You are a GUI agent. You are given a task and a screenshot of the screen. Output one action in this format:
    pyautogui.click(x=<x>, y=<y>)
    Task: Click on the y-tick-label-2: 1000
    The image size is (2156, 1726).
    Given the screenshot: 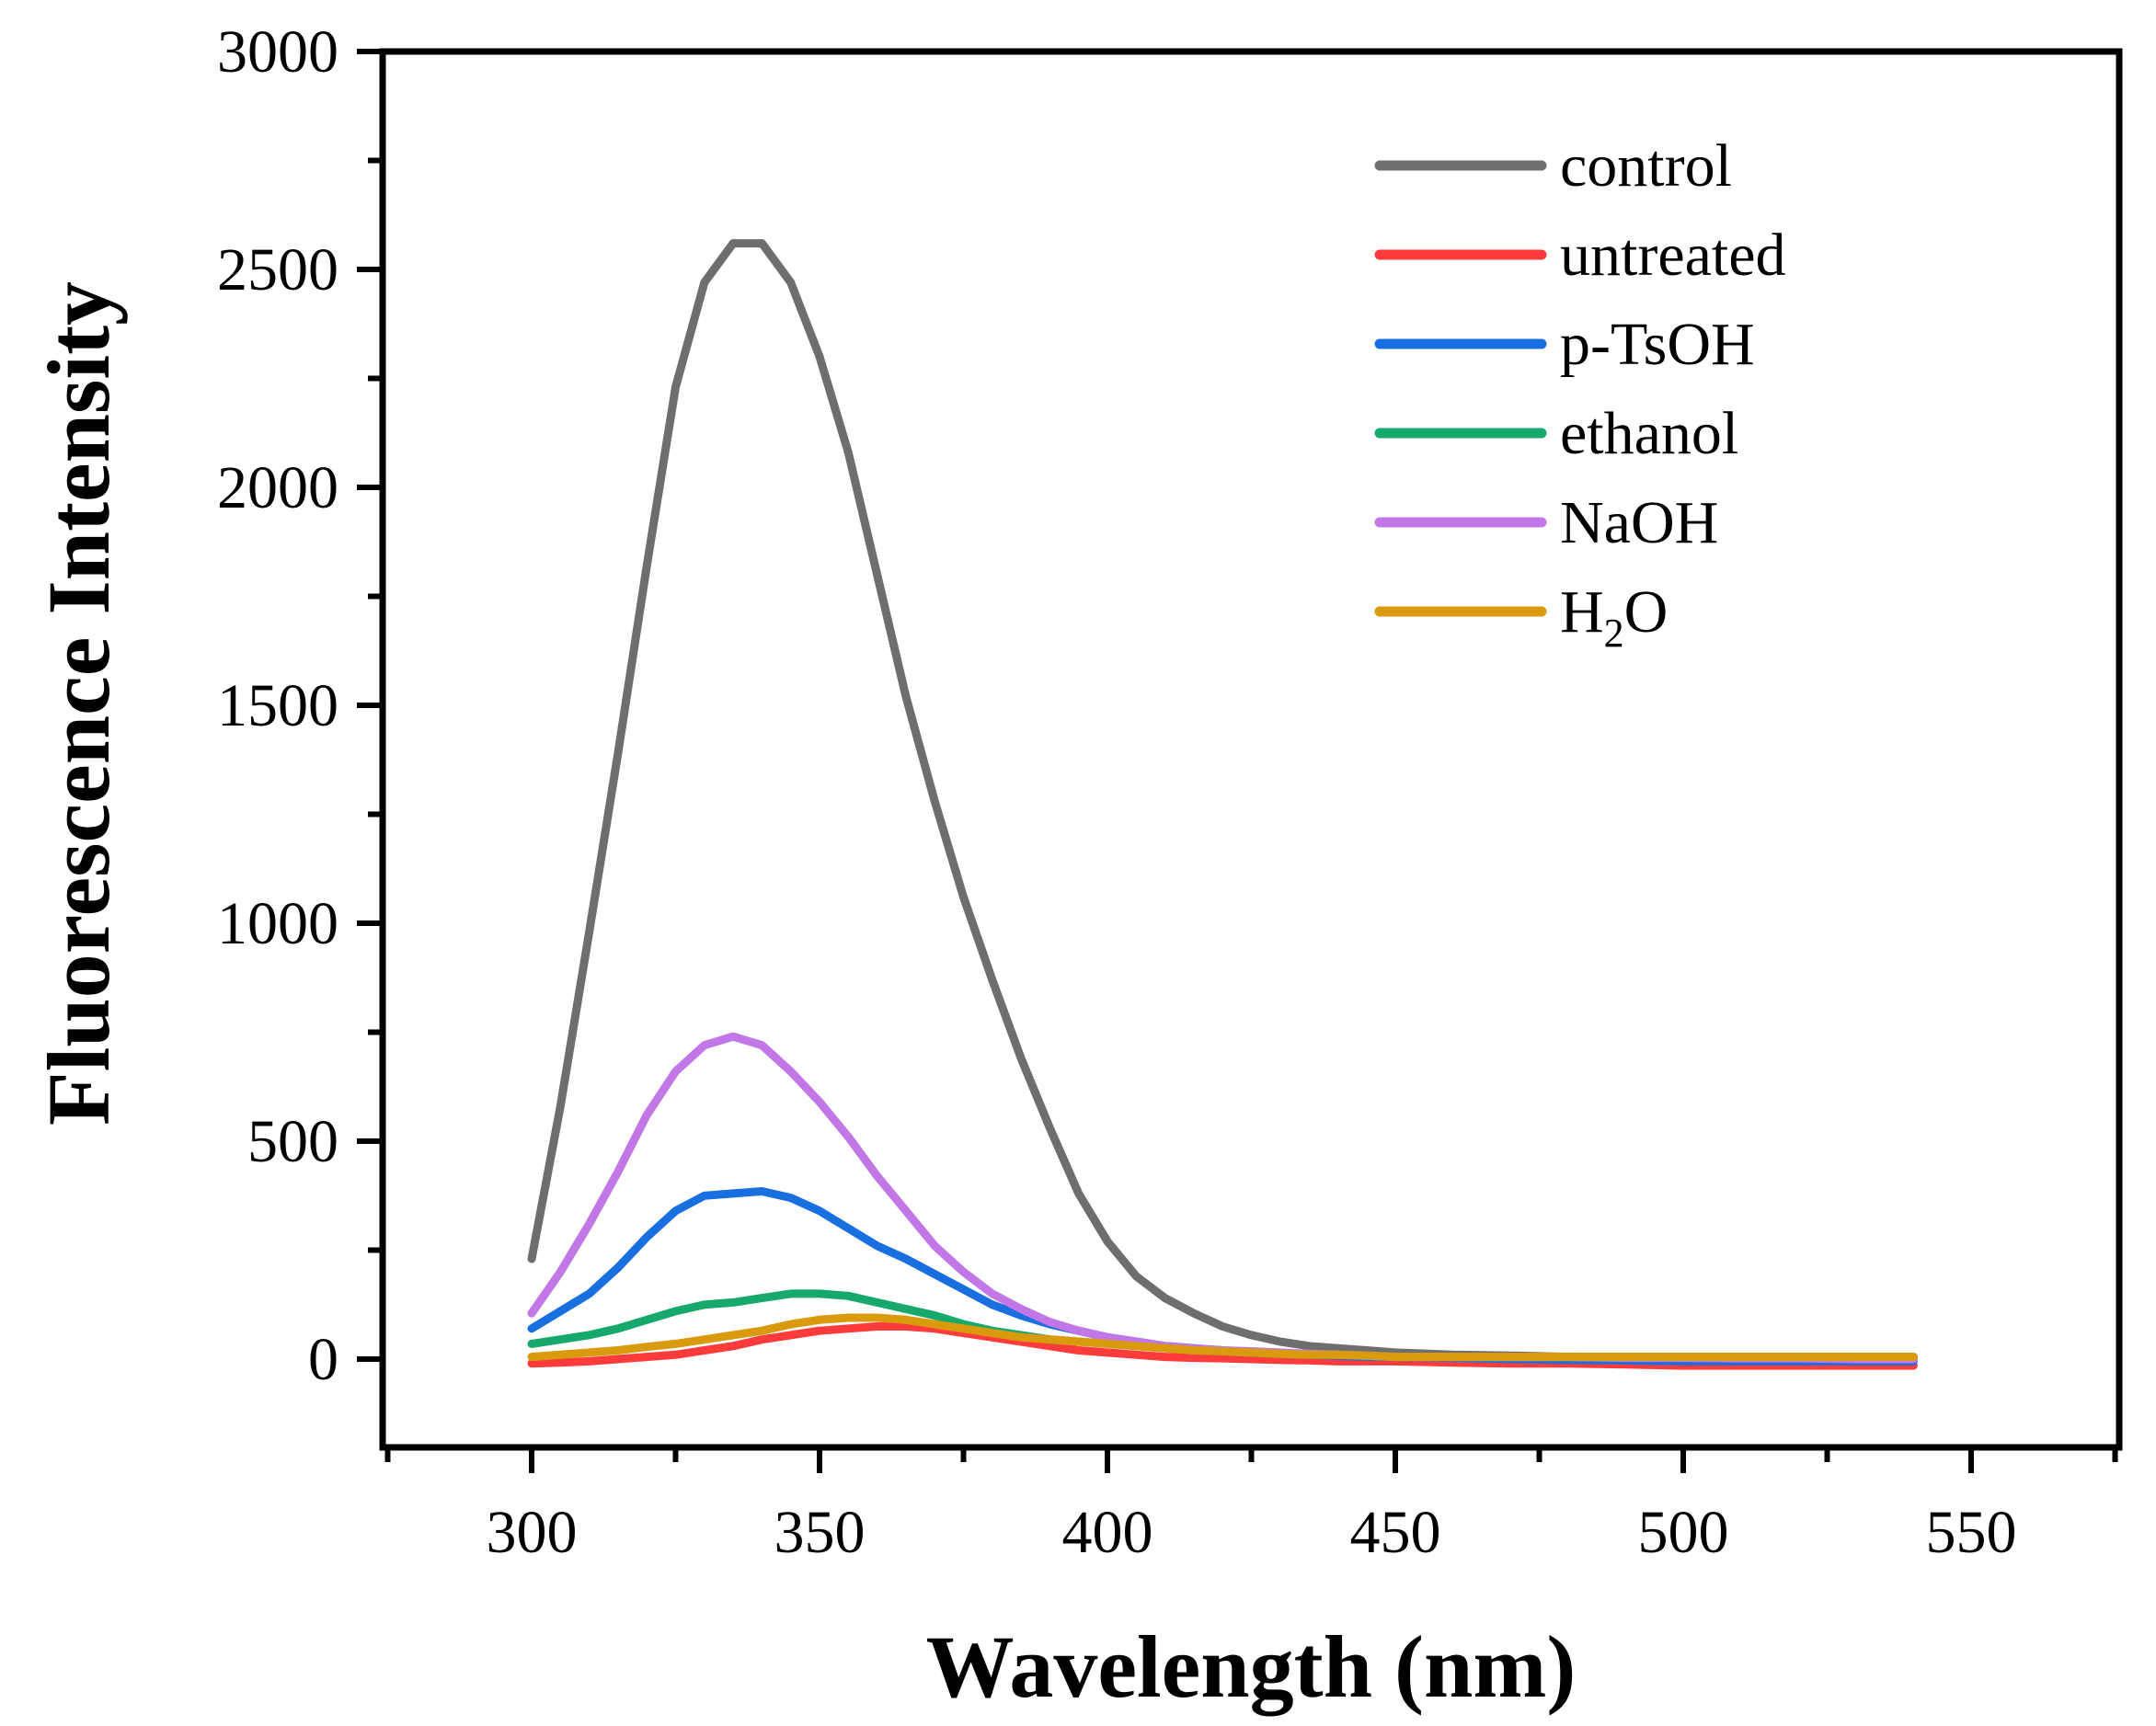 What is the action you would take?
    pyautogui.click(x=278, y=923)
    